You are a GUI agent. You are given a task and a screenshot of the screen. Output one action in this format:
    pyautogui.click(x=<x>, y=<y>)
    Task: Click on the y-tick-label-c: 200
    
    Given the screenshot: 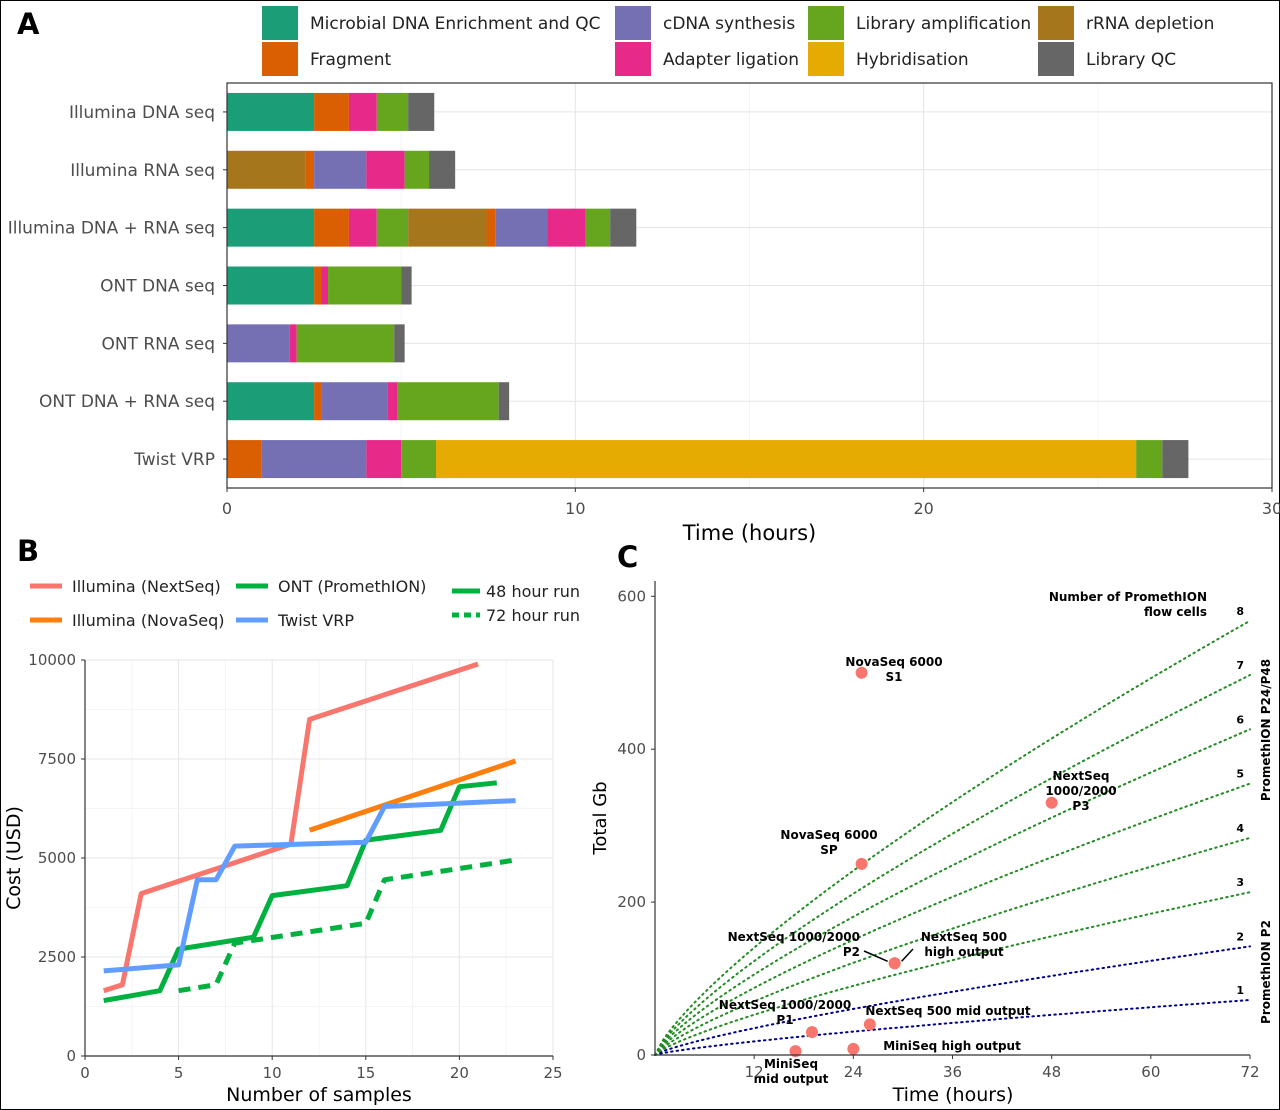 What is the action you would take?
    pyautogui.click(x=631, y=902)
    